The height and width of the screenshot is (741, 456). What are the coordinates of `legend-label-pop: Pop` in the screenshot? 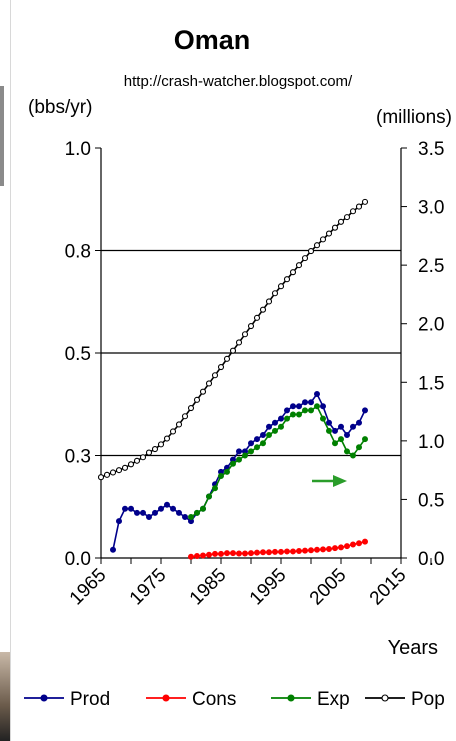 It's located at (428, 699).